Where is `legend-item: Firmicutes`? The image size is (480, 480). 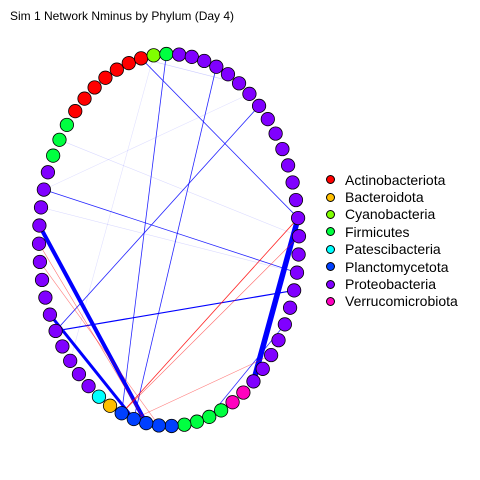
legend-item: Firmicutes is located at coordinates (392, 231).